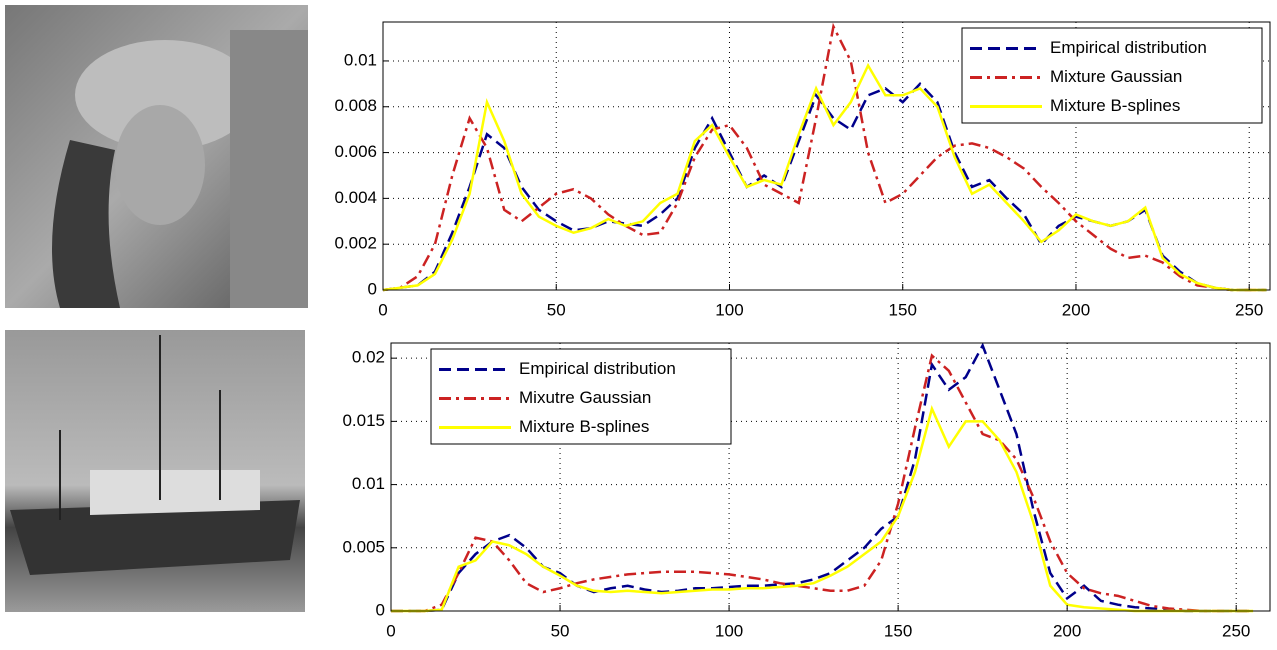  Describe the element at coordinates (363, 546) in the screenshot. I see `y-tick-label: 0.005` at that location.